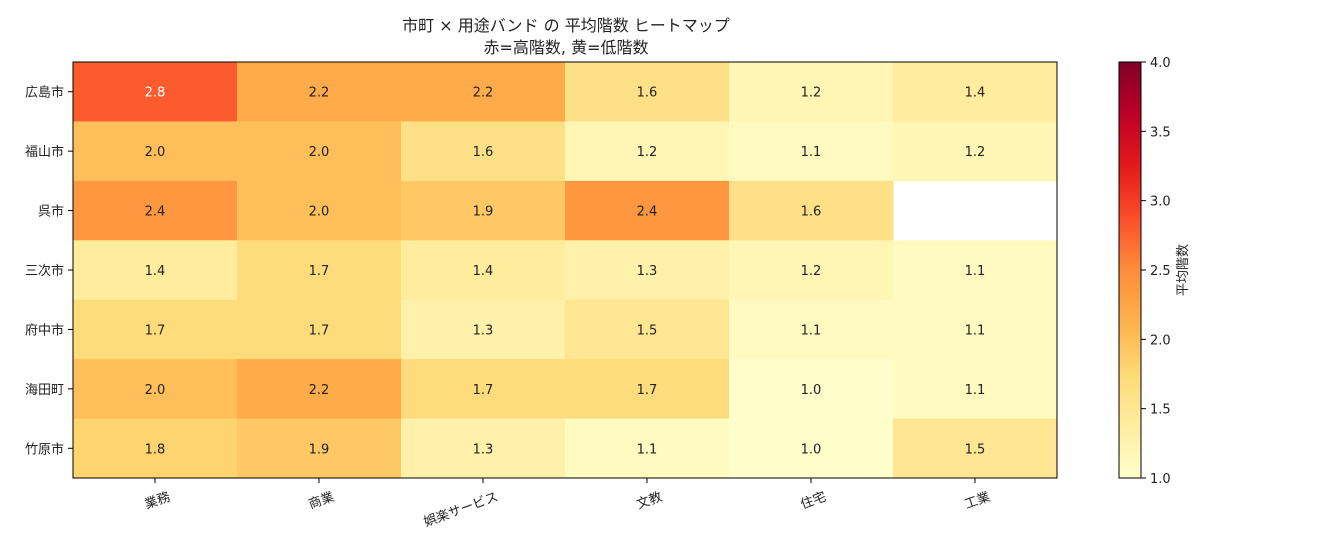 This screenshot has height=554, width=1320. What do you see at coordinates (1160, 202) in the screenshot?
I see `colorbar-tick-label: 3.0` at bounding box center [1160, 202].